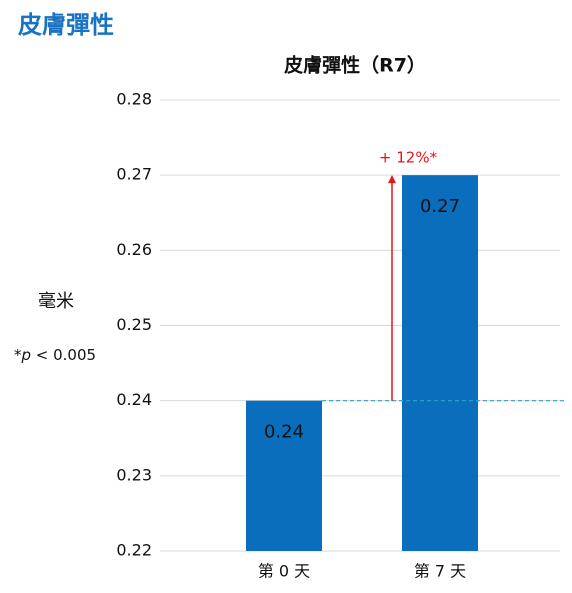 The height and width of the screenshot is (593, 572). What do you see at coordinates (134, 249) in the screenshot?
I see `y-tick-label: 0.26` at bounding box center [134, 249].